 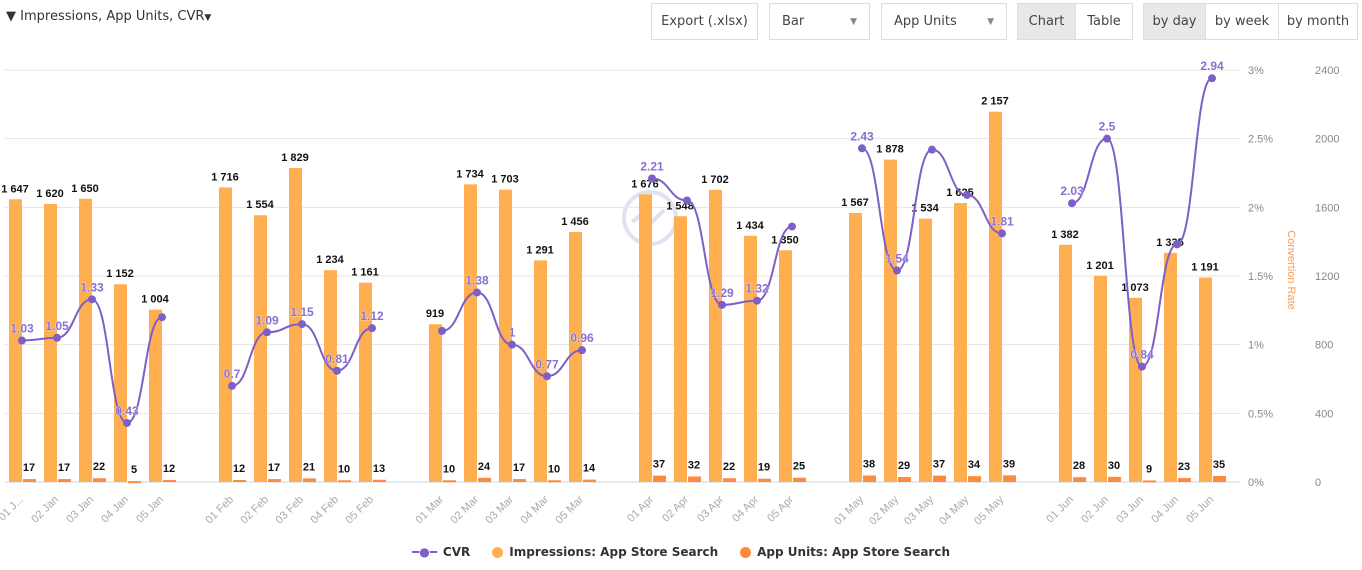 I want to click on impressions-label: 1 554, so click(x=260, y=205).